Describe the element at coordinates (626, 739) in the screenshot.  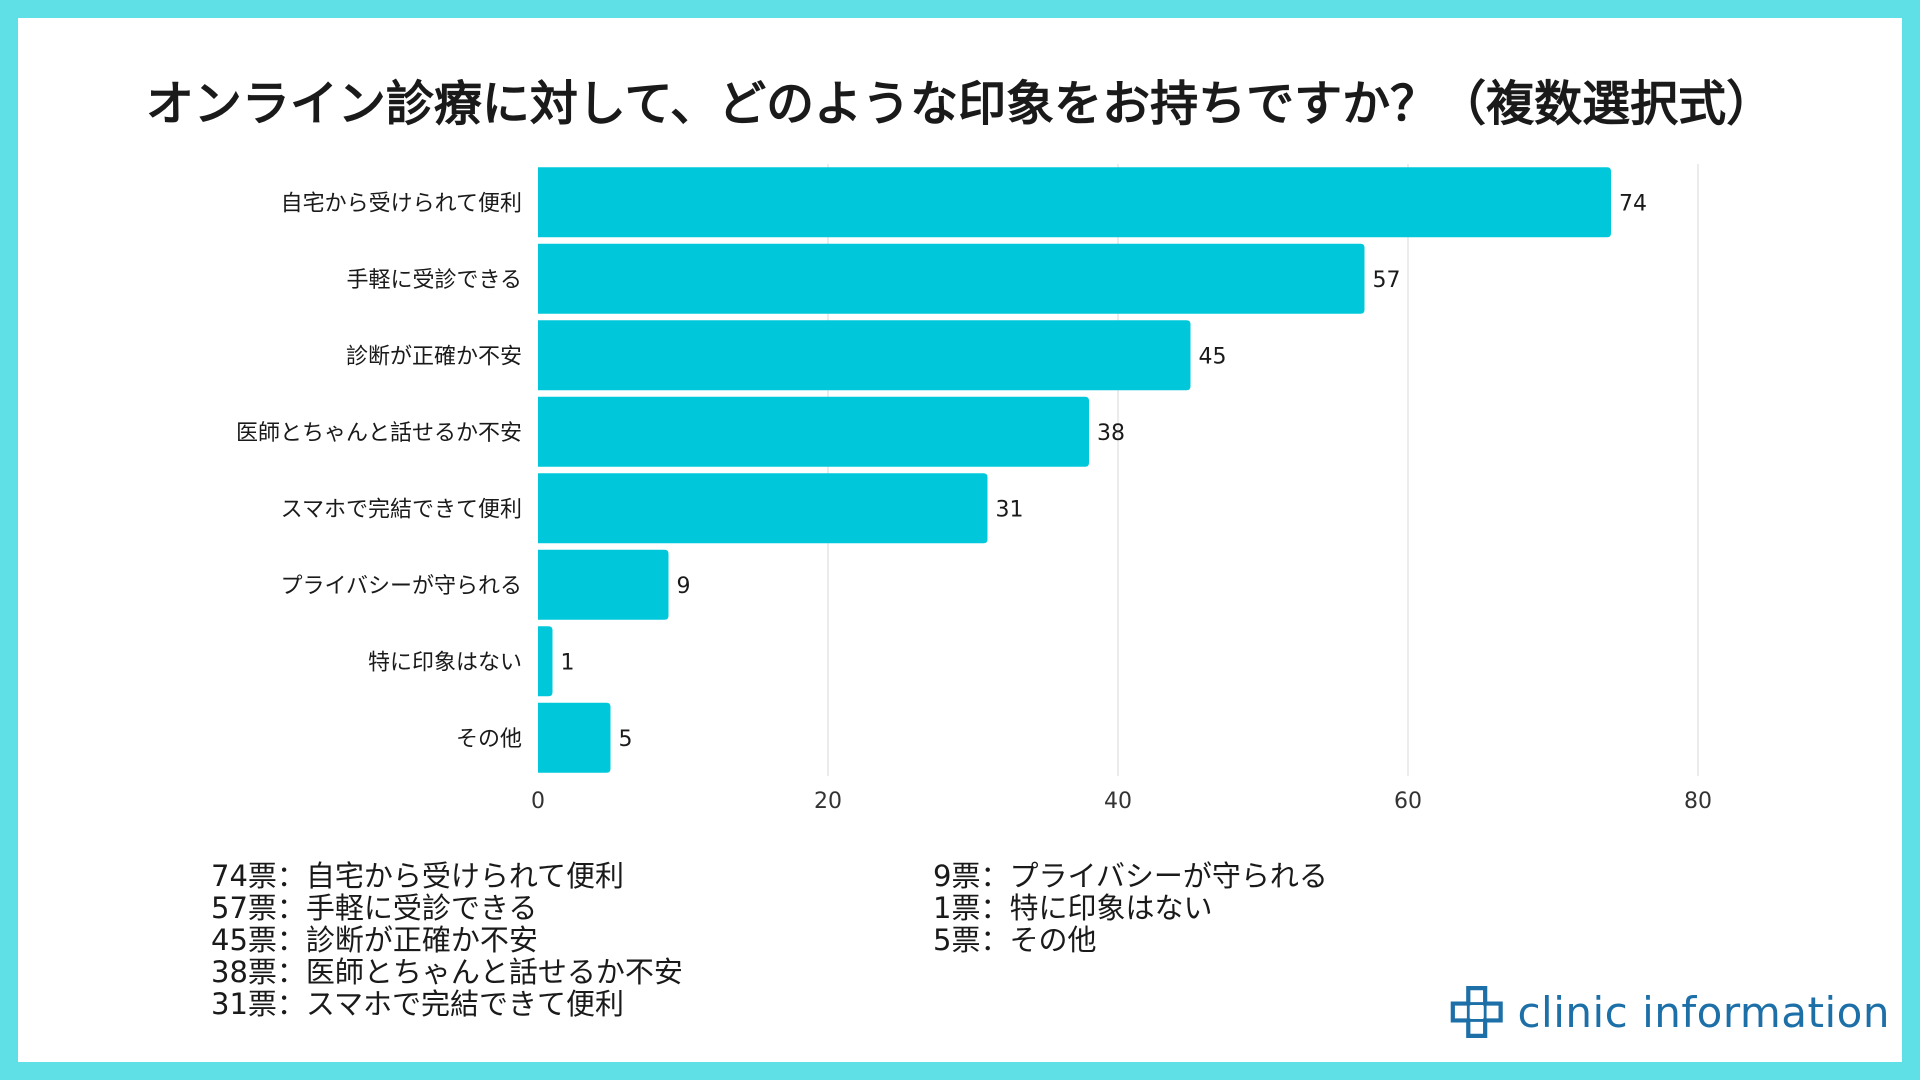
I see `data-label: 5` at that location.